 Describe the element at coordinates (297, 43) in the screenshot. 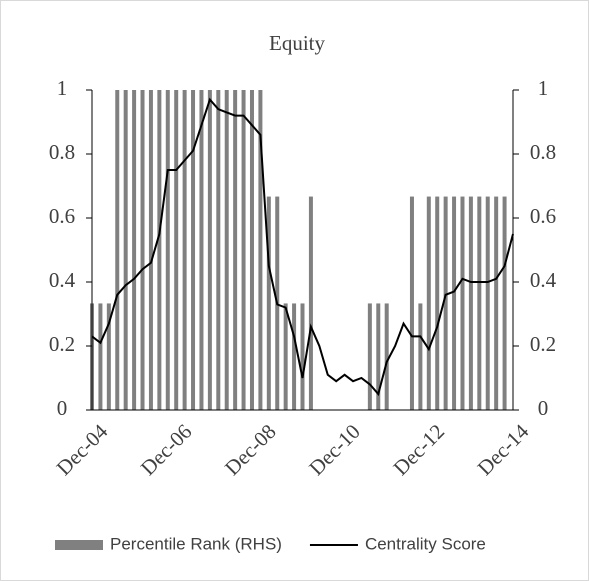

I see `chart-title: Equity` at that location.